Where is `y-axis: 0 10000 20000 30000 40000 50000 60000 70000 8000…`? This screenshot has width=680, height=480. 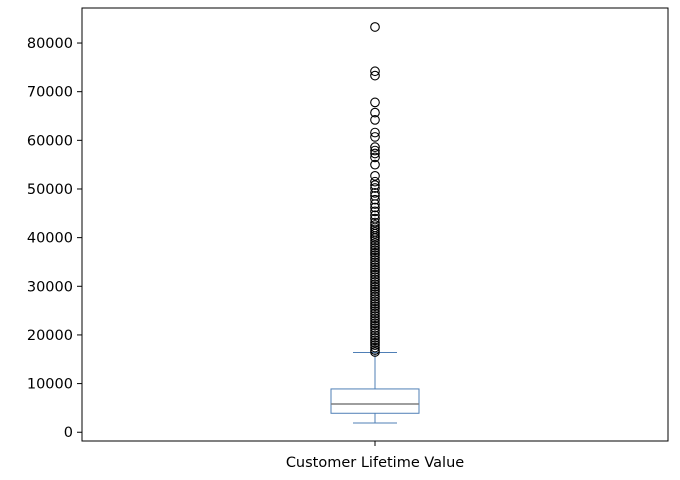
y-axis: 0 10000 20000 30000 40000 50000 60000 70000 8000… is located at coordinates (54, 238).